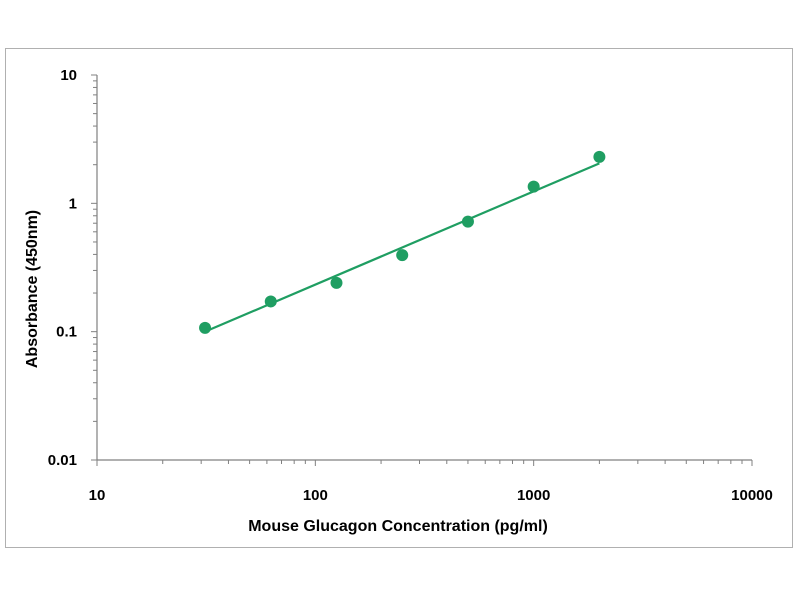 The image size is (800, 600). What do you see at coordinates (533, 495) in the screenshot?
I see `x-tick-label: 1000` at bounding box center [533, 495].